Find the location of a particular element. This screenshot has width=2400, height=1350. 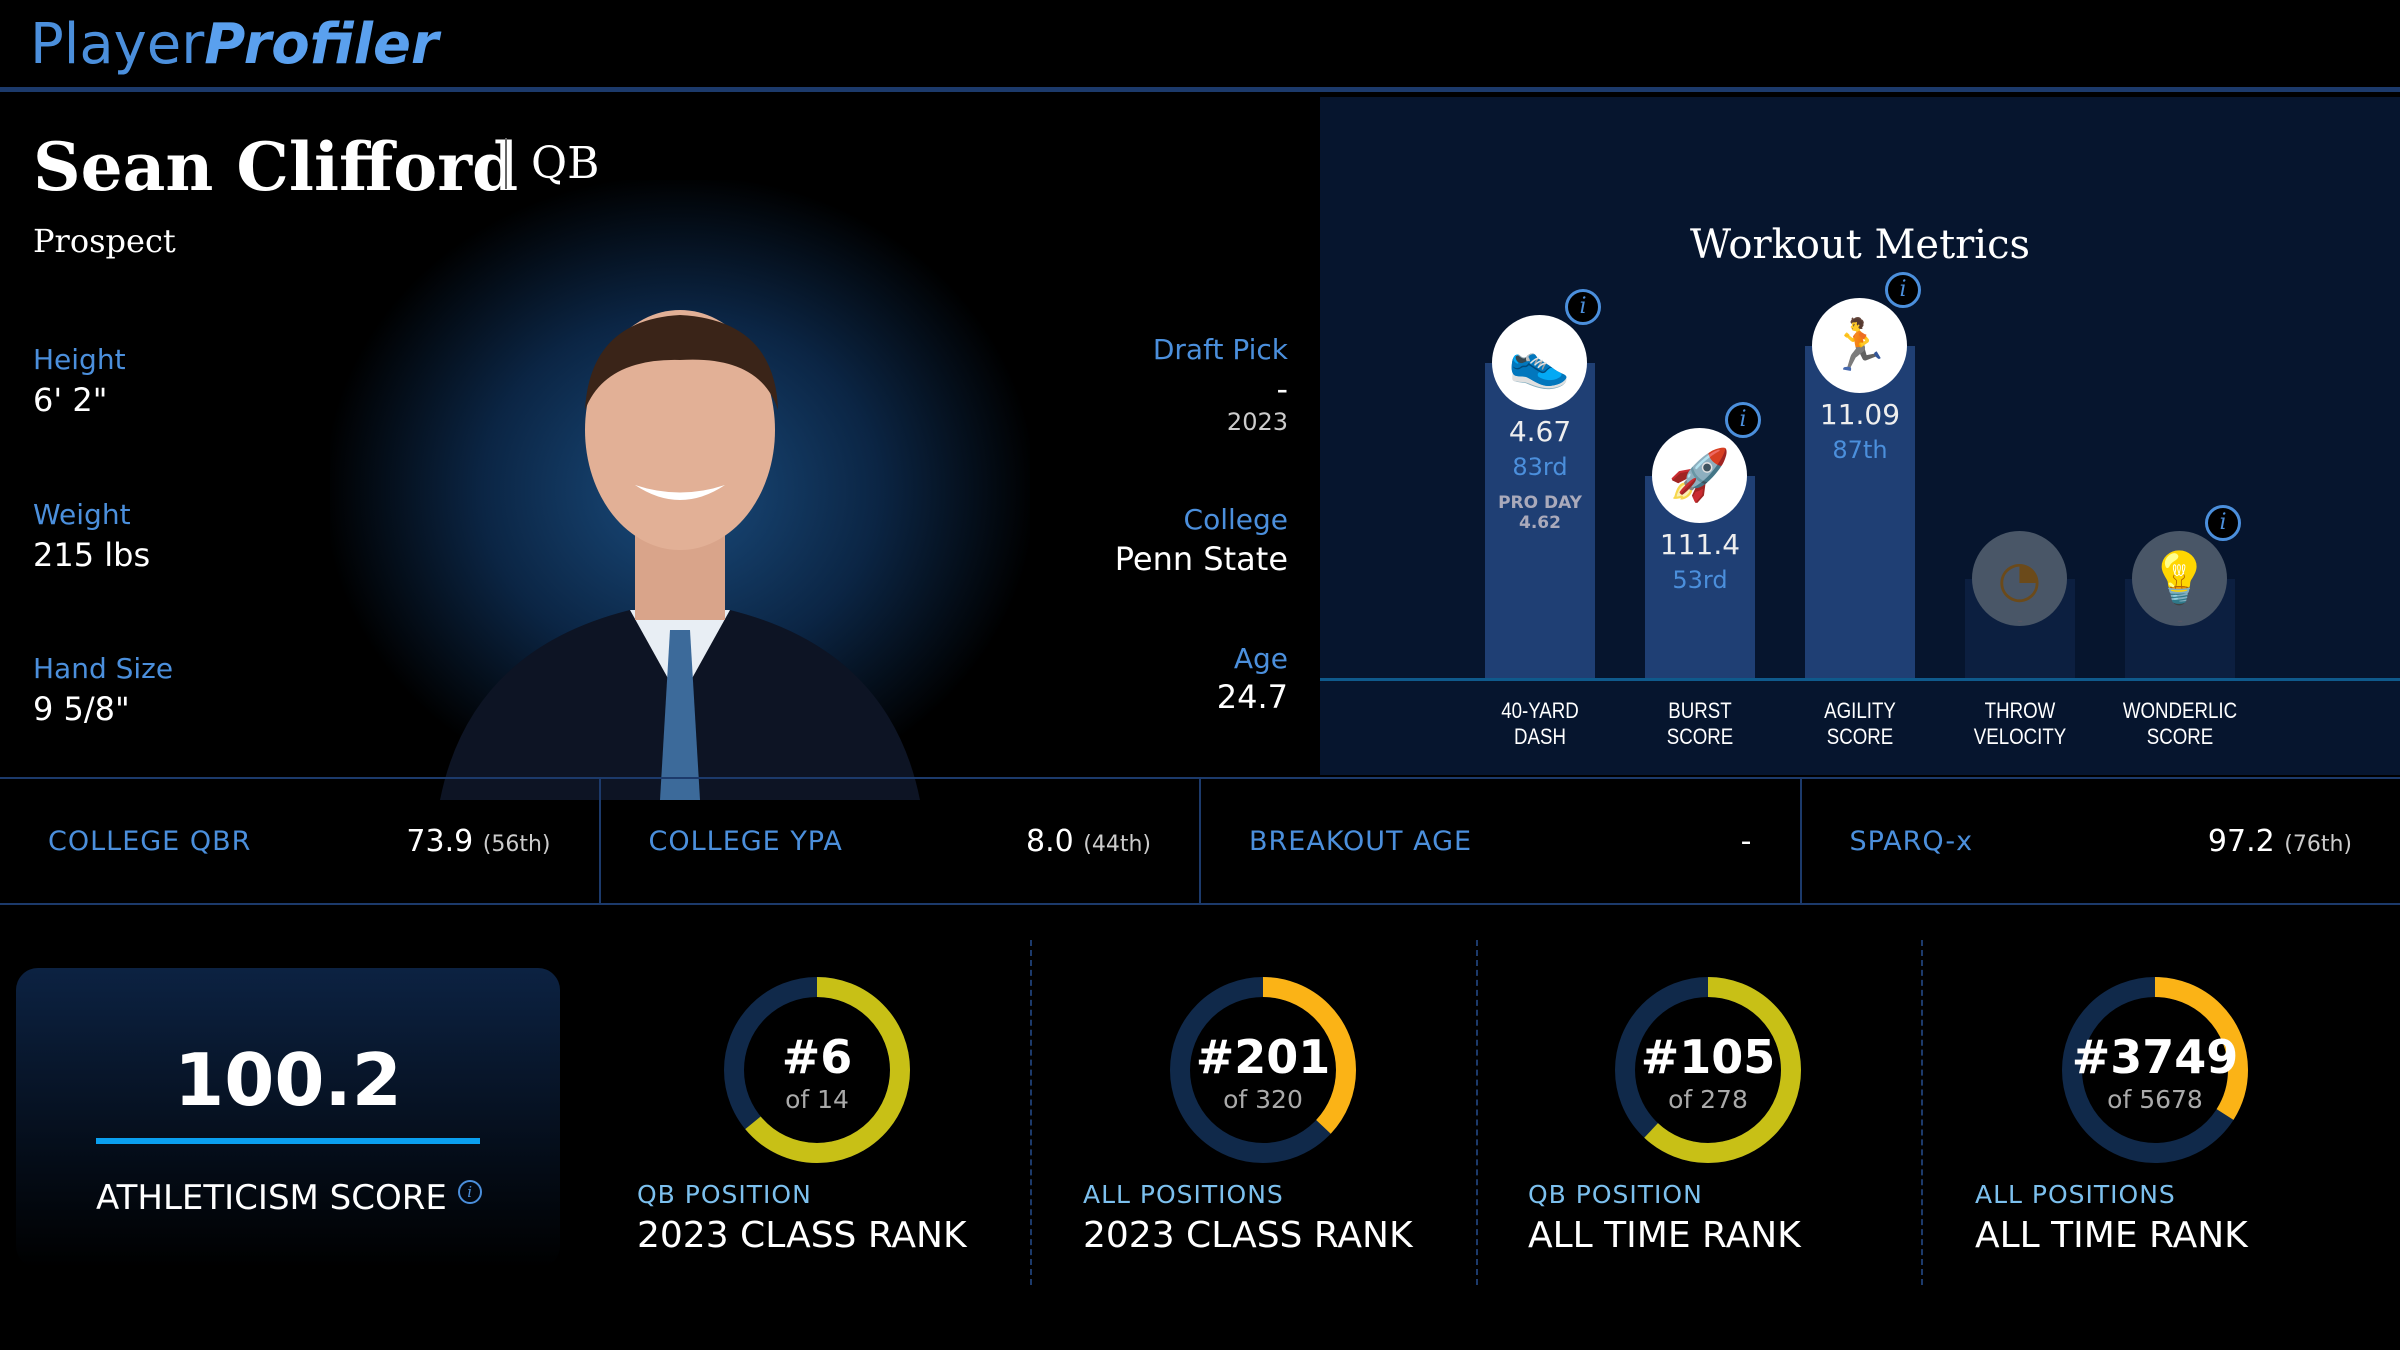

hand-size-label: Hand Size is located at coordinates (103, 668).